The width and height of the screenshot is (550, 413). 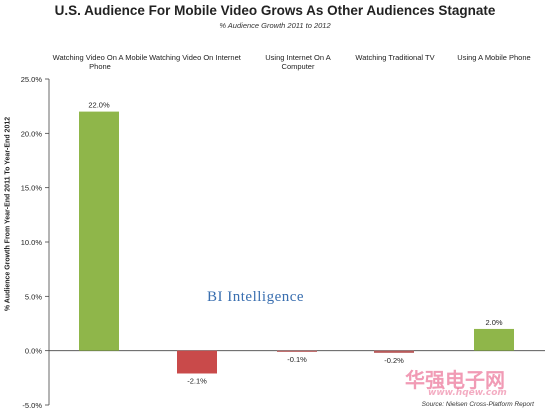 I want to click on y-tick-label: 25.0%, so click(x=32, y=79).